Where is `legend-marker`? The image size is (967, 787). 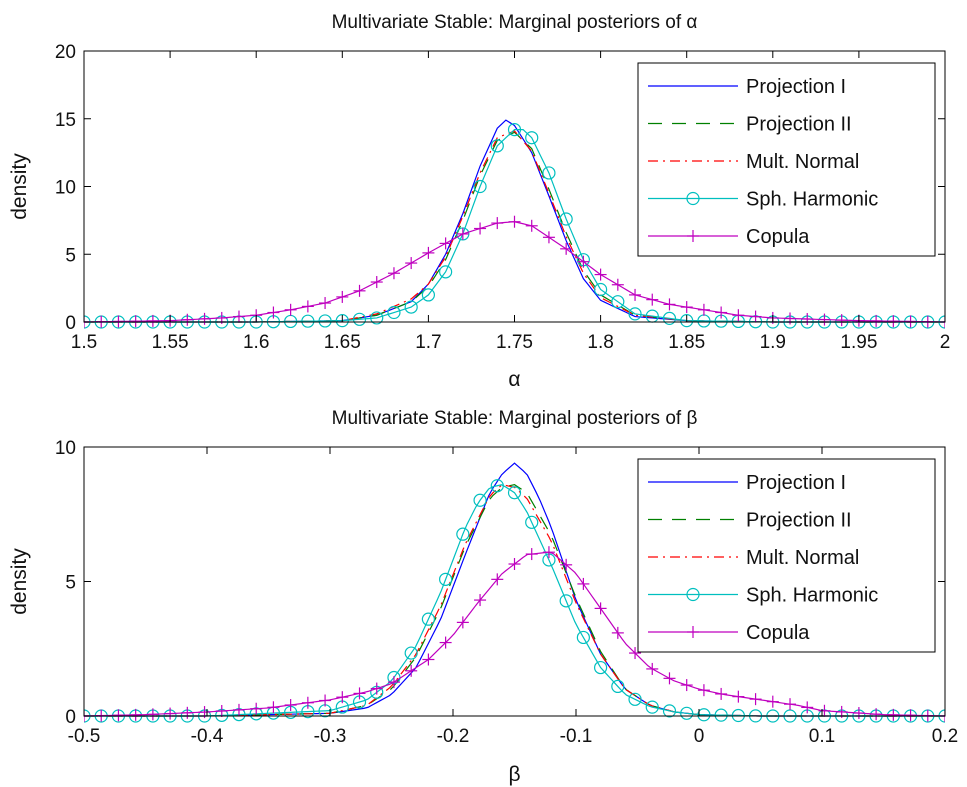
legend-marker is located at coordinates (693, 594).